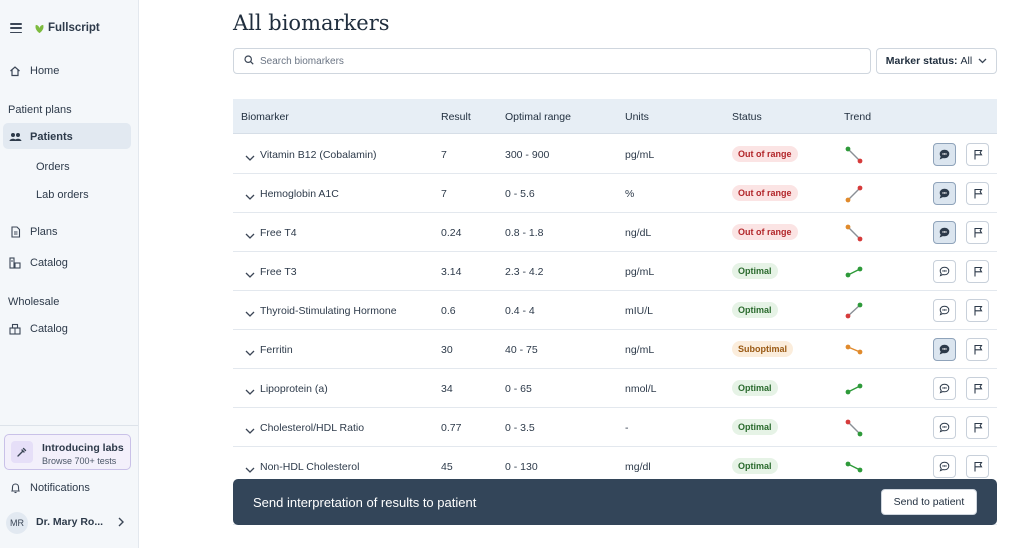 Image resolution: width=1024 pixels, height=548 pixels. I want to click on catalog-icon, so click(15, 263).